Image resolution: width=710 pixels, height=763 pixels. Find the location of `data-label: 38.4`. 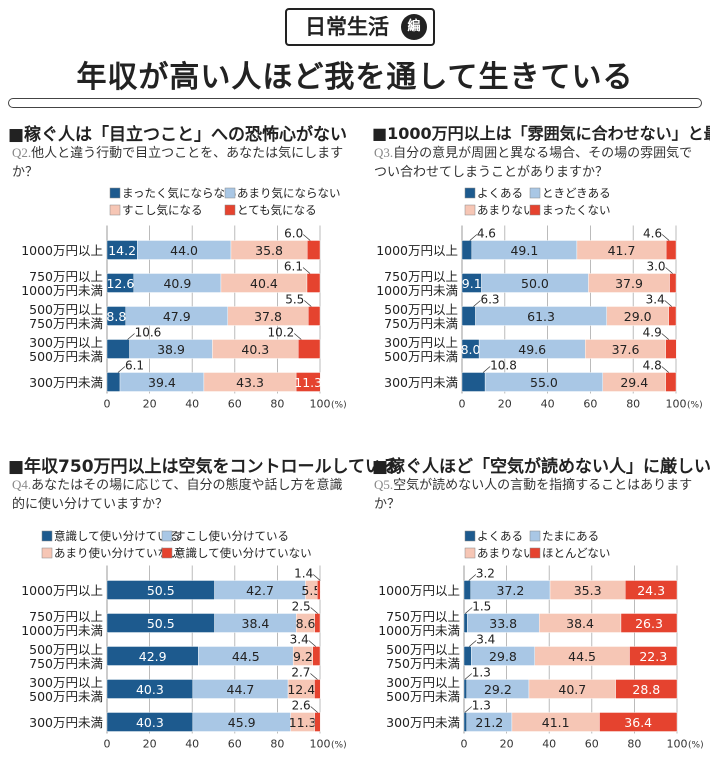

data-label: 38.4 is located at coordinates (580, 623).